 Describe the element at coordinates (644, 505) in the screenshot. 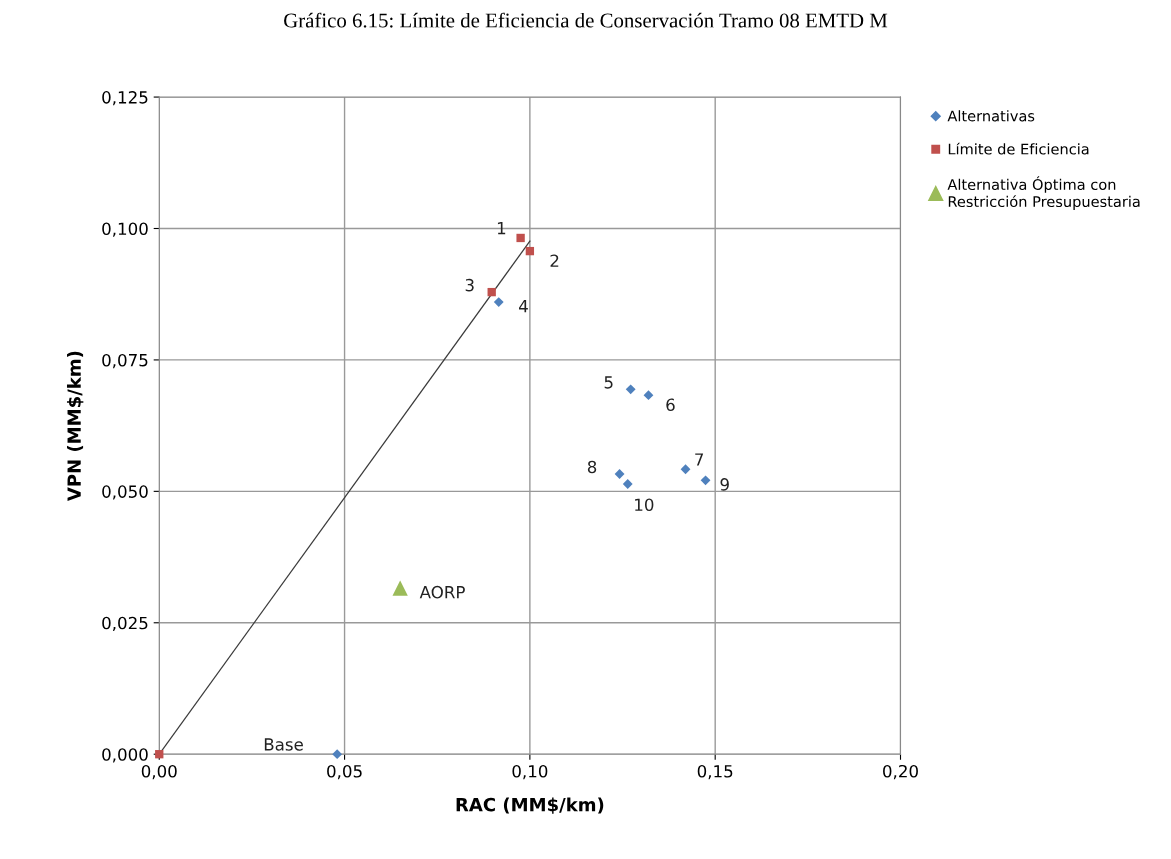

I see `annotation: 10` at that location.